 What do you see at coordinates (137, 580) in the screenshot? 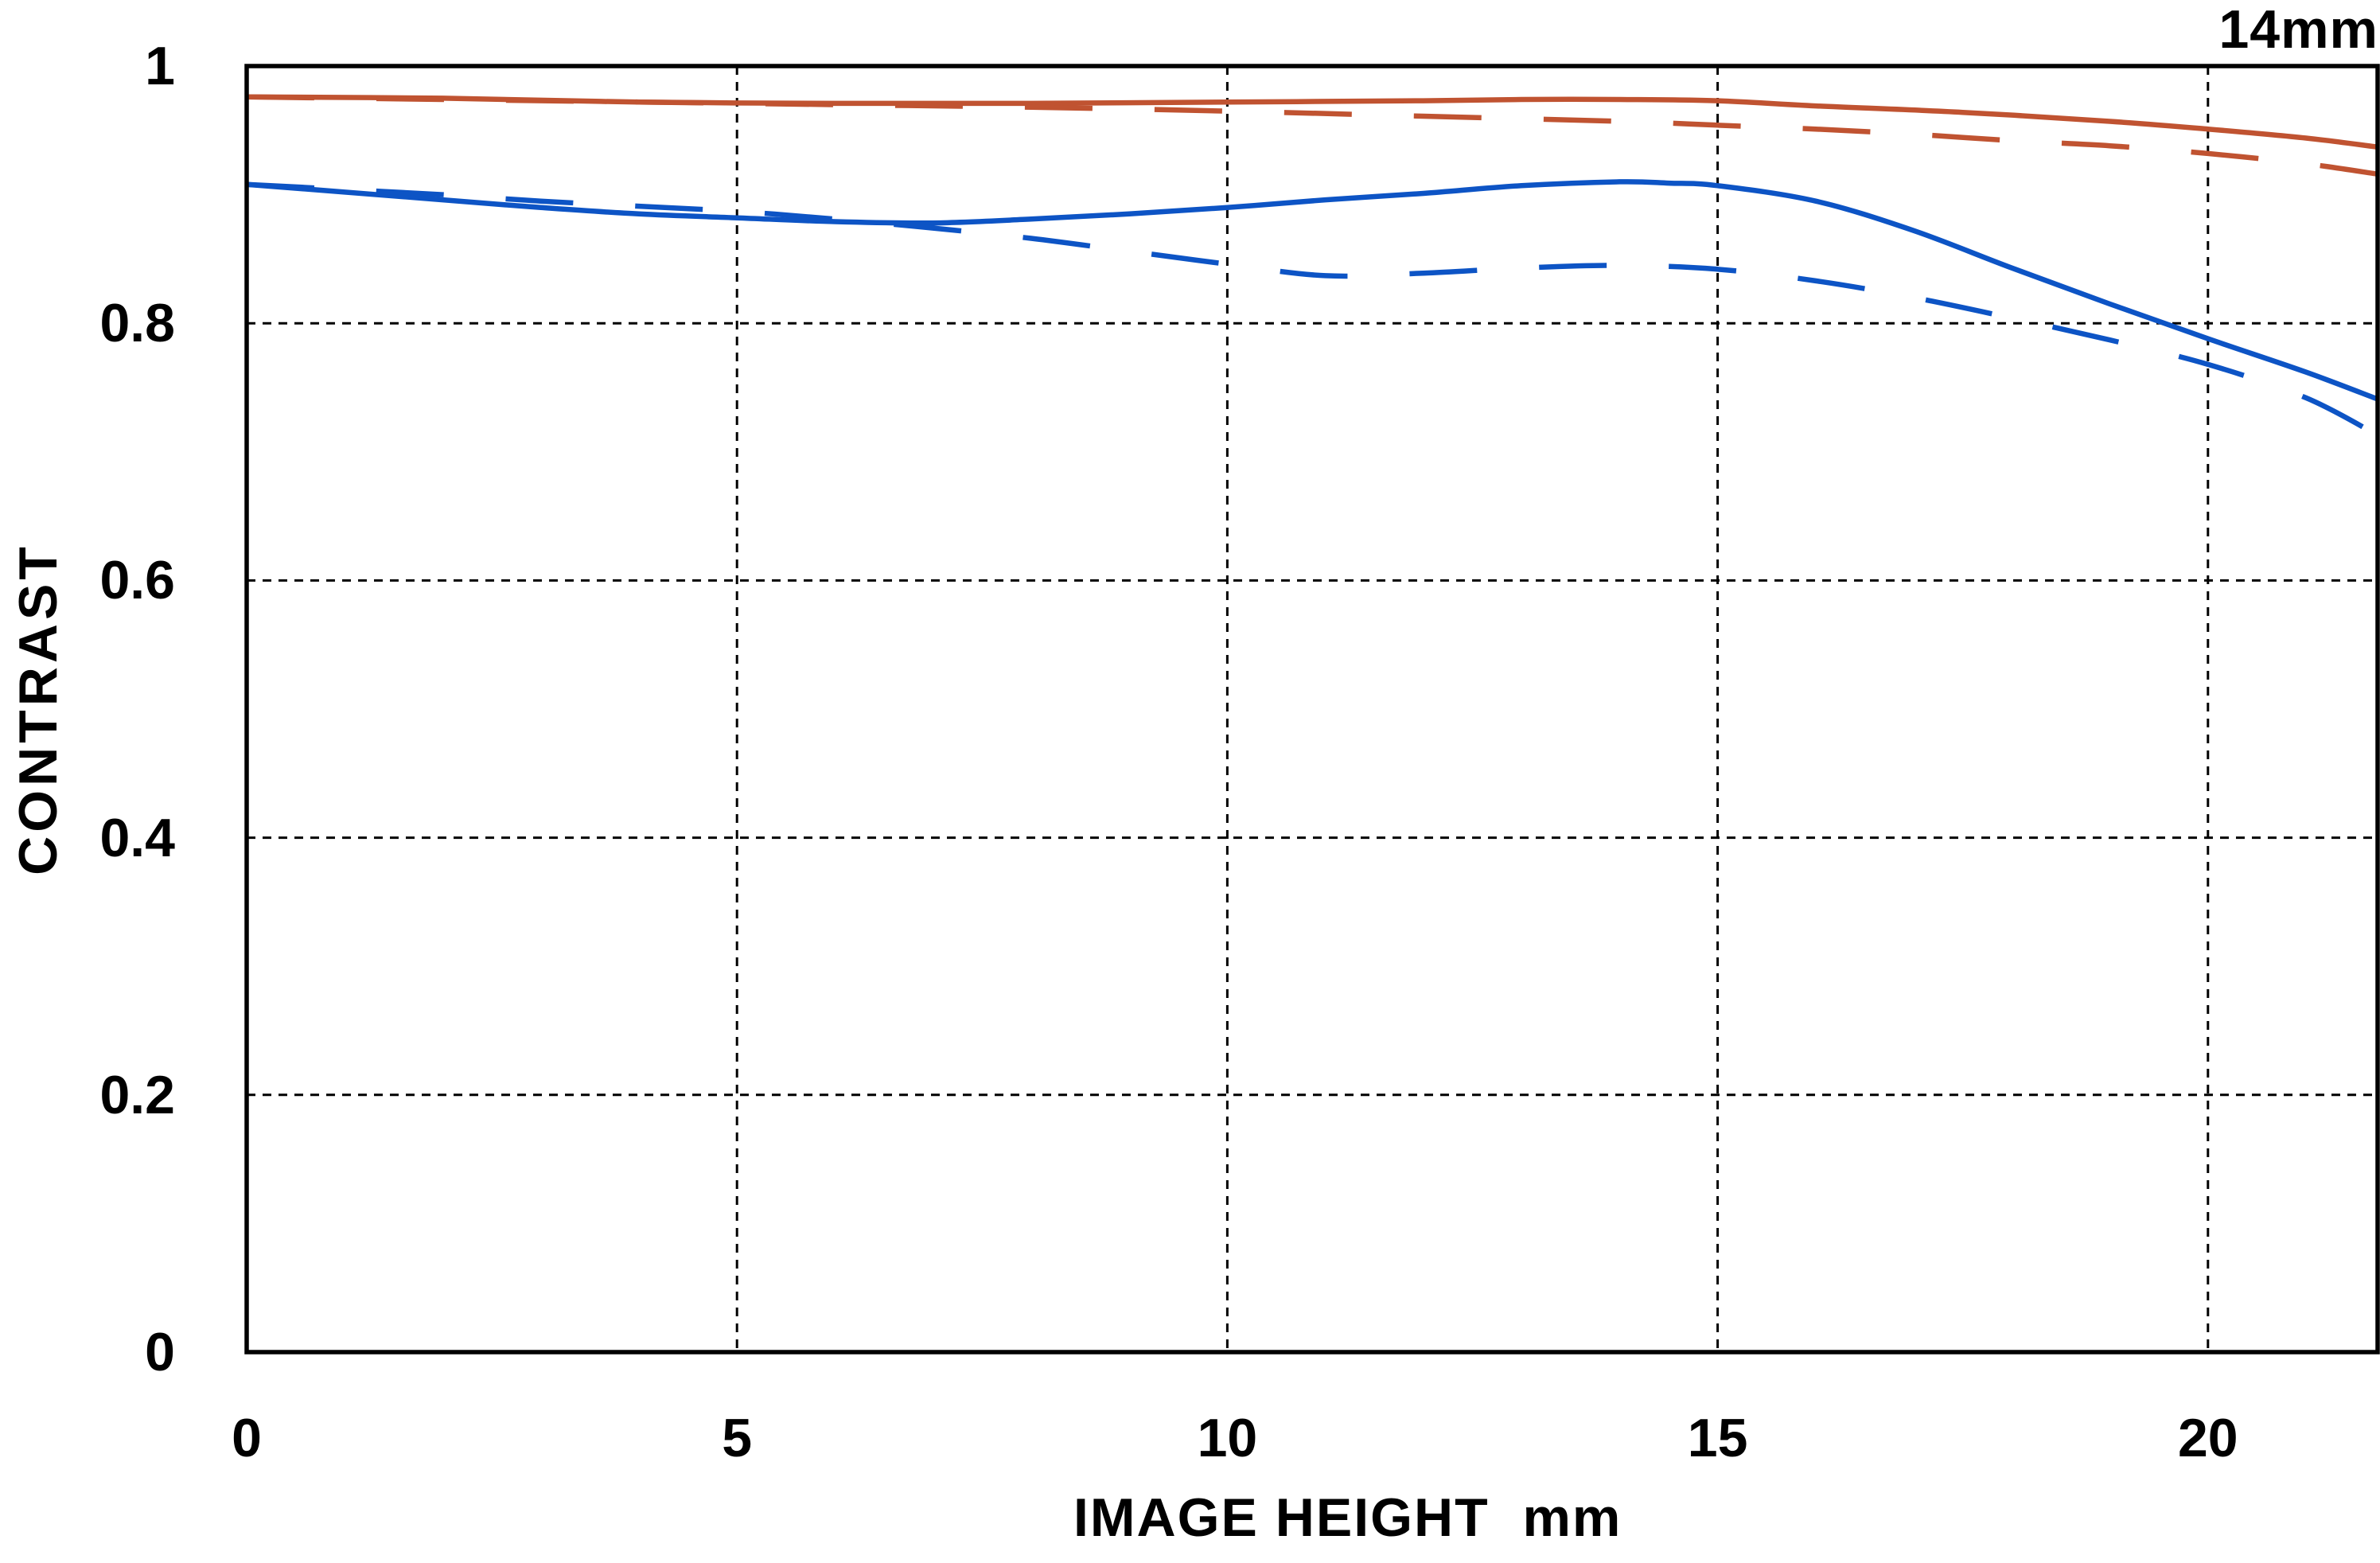
I see `y-tick-label: 0.6` at bounding box center [137, 580].